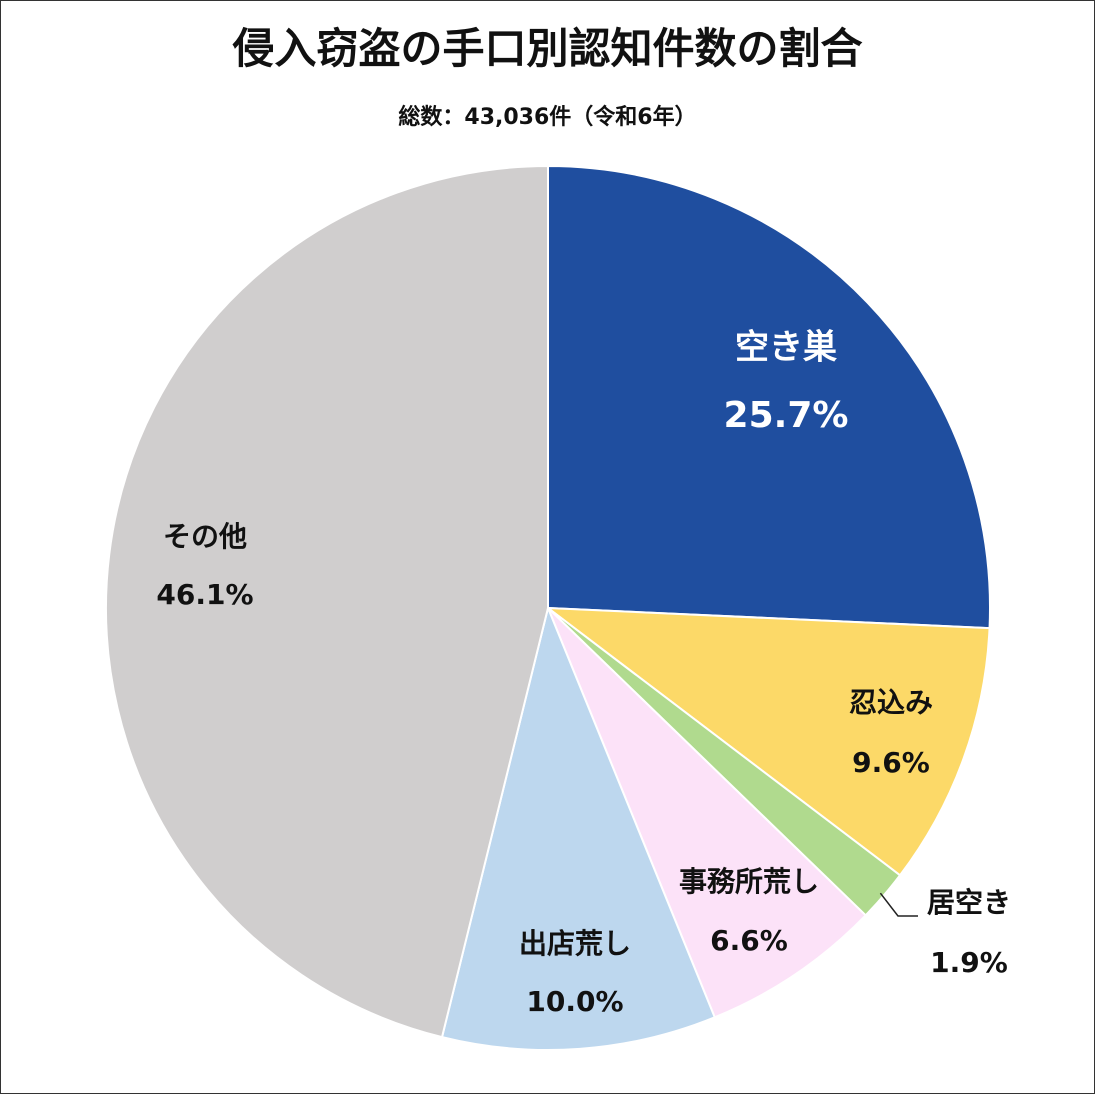  Describe the element at coordinates (575, 943) in the screenshot. I see `slice-label-4: 出店荒し` at that location.